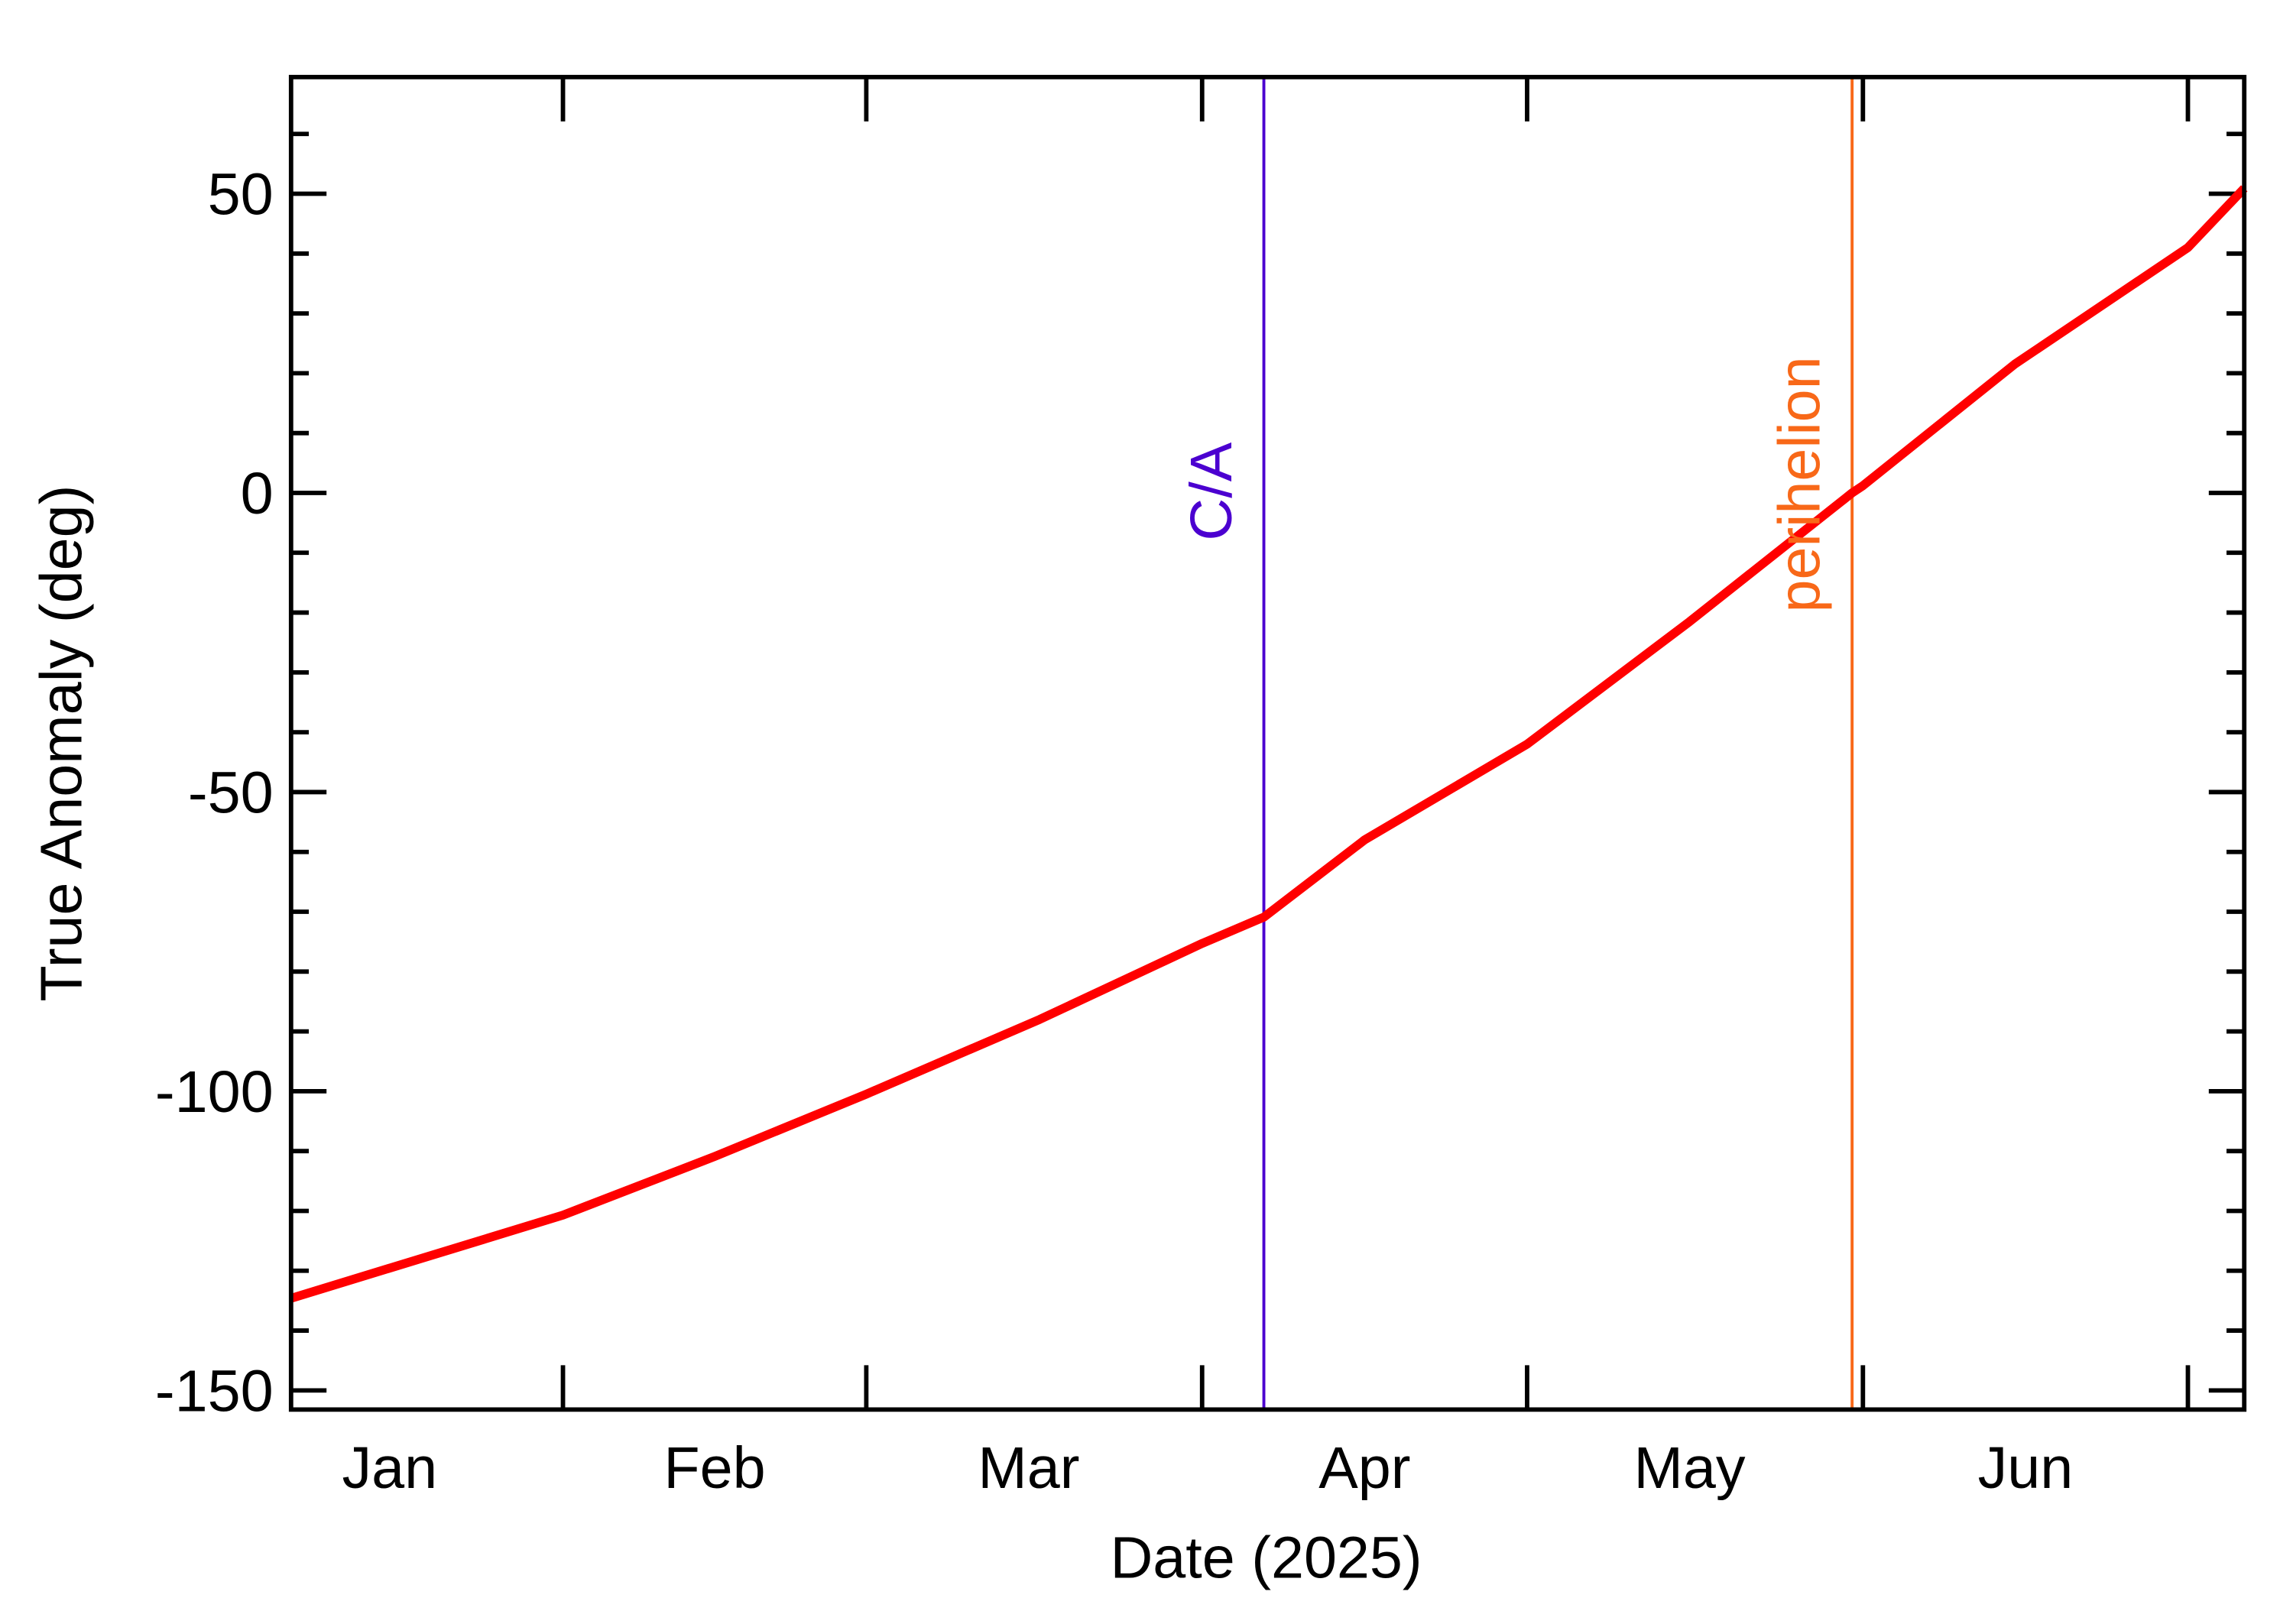 Image resolution: width=2293 pixels, height=1624 pixels. What do you see at coordinates (214, 1092) in the screenshot?
I see `y-tick-label: -100` at bounding box center [214, 1092].